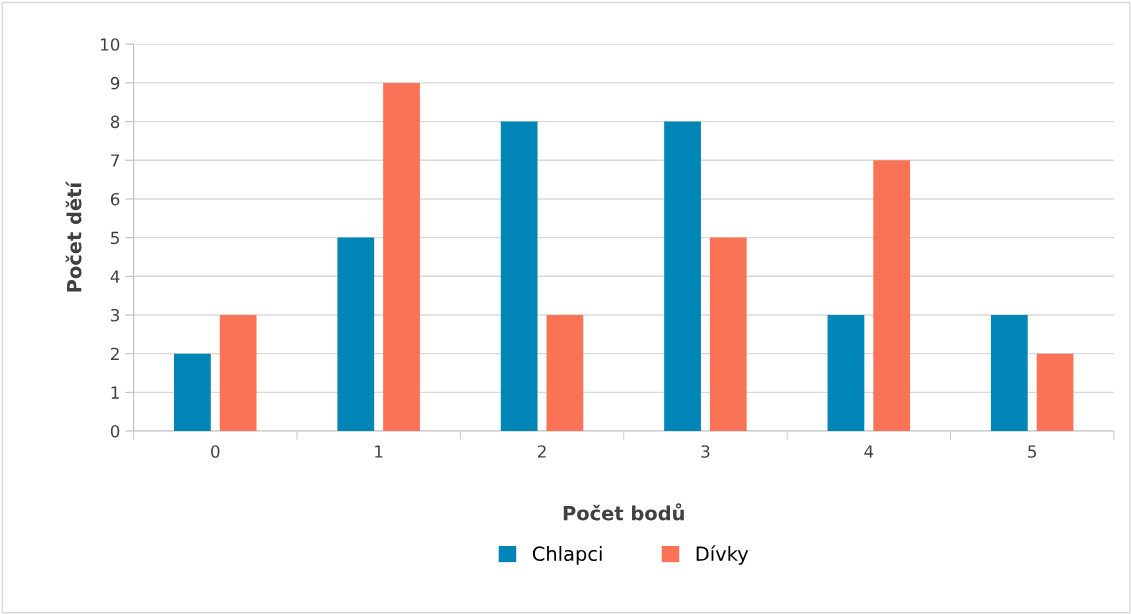 The width and height of the screenshot is (1132, 614). Describe the element at coordinates (115, 160) in the screenshot. I see `y-tick-label: 7` at that location.